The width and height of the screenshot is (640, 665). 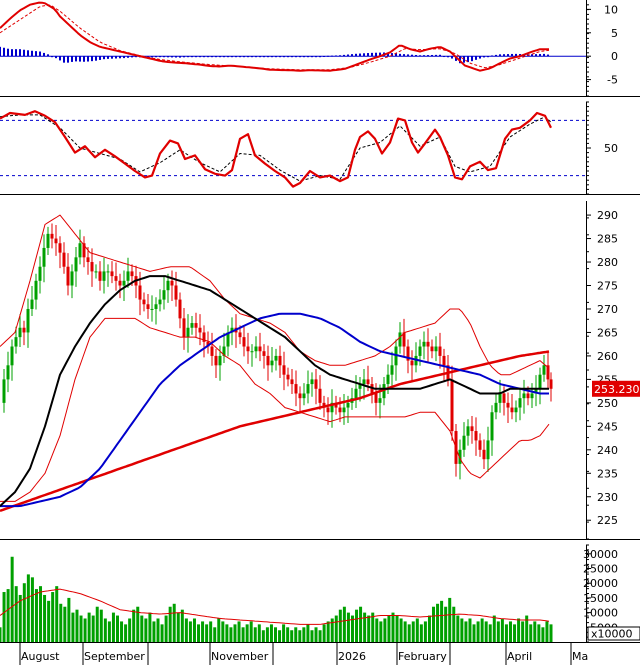 I want to click on x-tick-label: November, so click(x=240, y=656).